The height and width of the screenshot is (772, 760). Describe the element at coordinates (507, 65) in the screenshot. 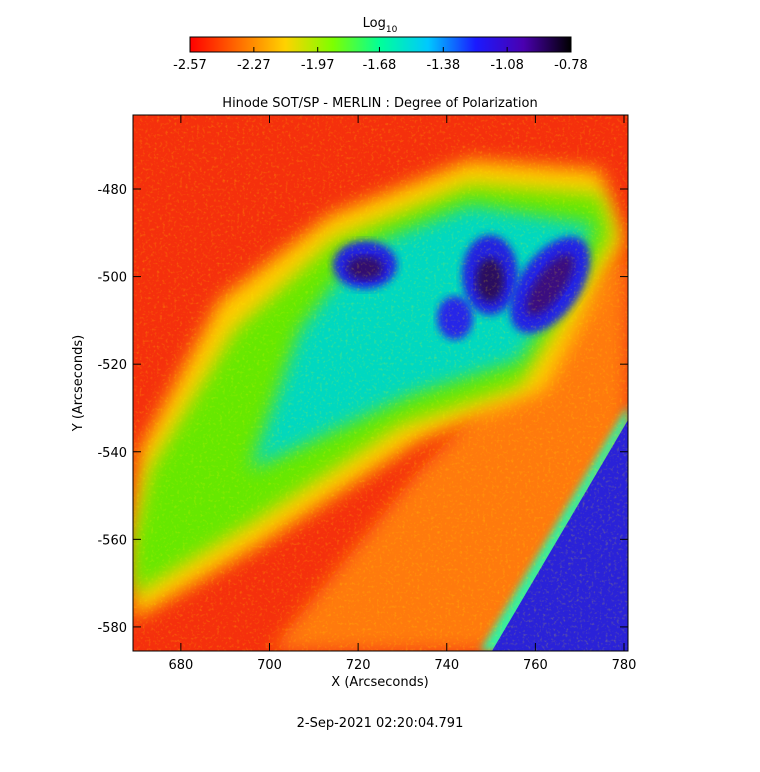

I see `colorbar-tick-label: -1.08` at that location.